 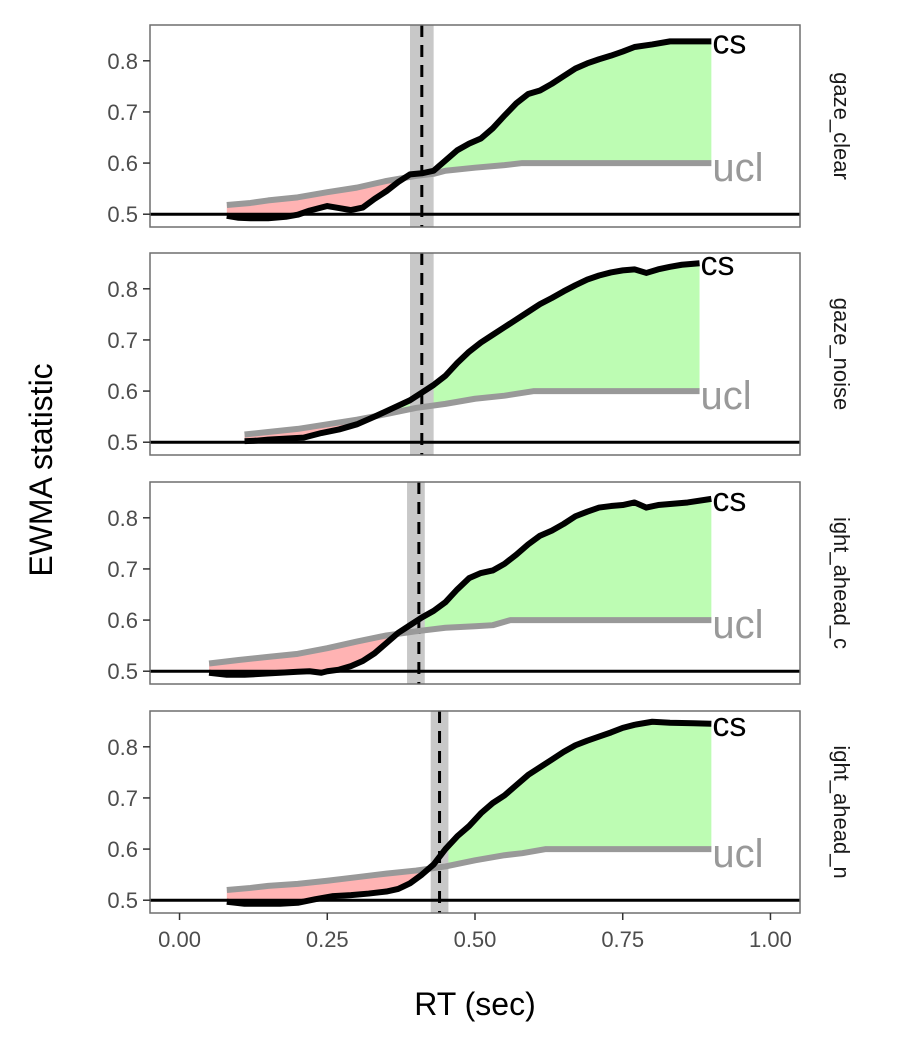 I want to click on strip: ight_ahead_n, so click(x=841, y=811).